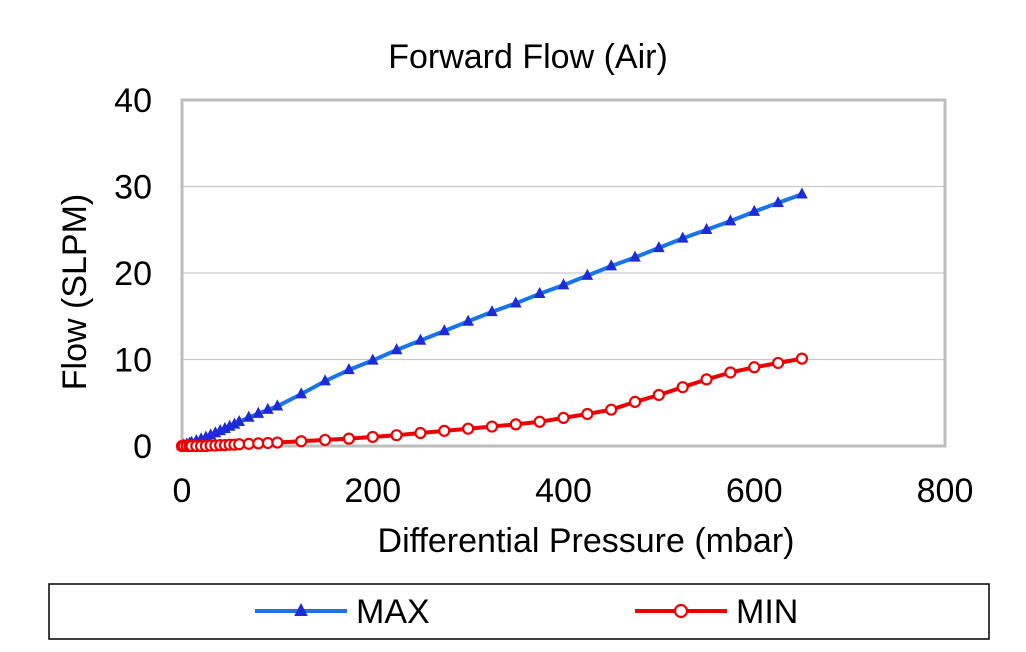 The image size is (1026, 652). What do you see at coordinates (372, 491) in the screenshot?
I see `x-tick-label: 200` at bounding box center [372, 491].